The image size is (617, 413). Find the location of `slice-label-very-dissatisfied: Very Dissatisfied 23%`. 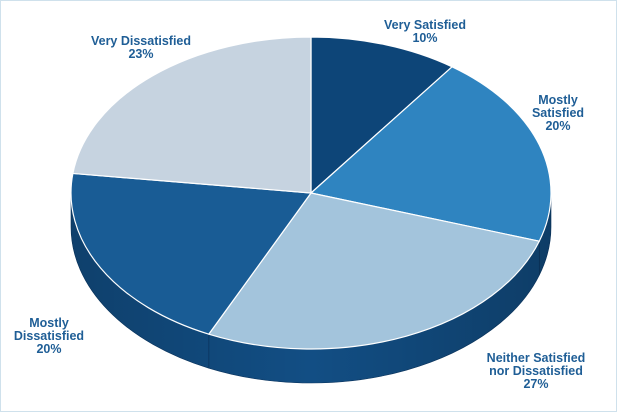

slice-label-very-dissatisfied: Very Dissatisfied 23% is located at coordinates (141, 47).